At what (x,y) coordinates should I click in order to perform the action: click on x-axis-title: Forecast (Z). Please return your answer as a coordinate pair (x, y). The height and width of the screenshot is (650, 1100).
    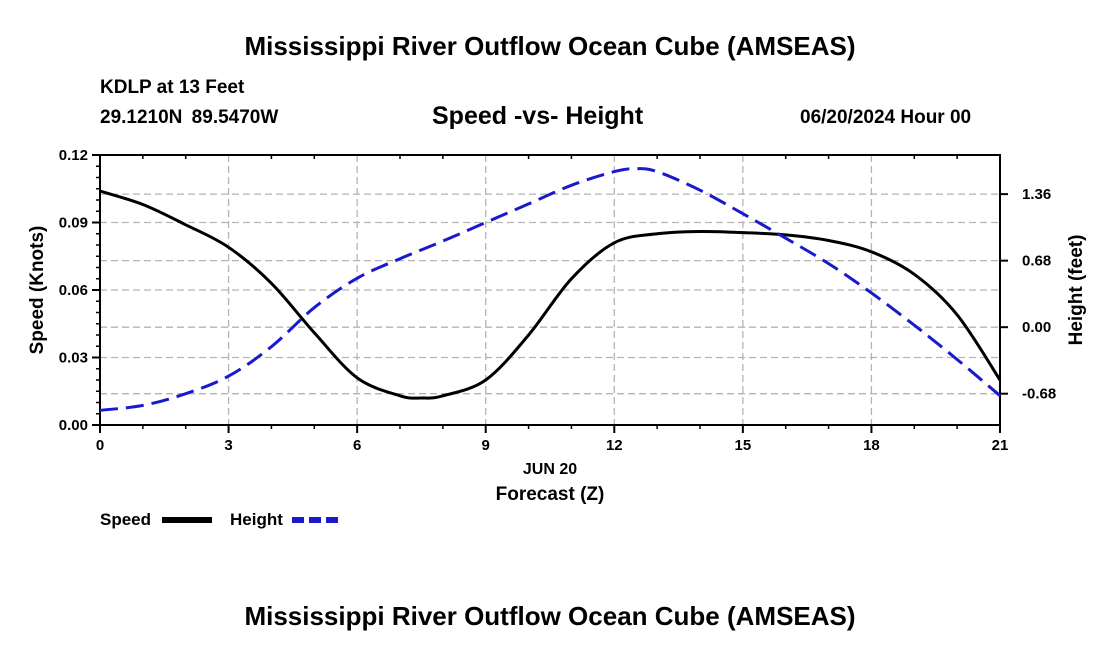
    Looking at the image, I should click on (550, 494).